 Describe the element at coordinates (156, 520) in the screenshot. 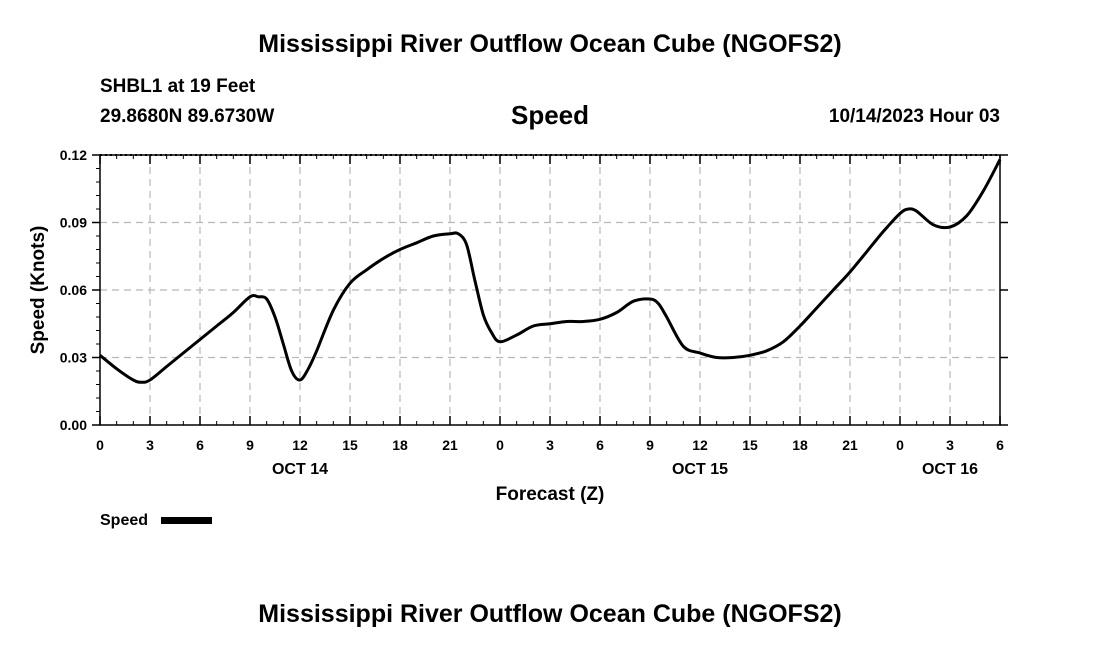

I see `legend: Speed` at that location.